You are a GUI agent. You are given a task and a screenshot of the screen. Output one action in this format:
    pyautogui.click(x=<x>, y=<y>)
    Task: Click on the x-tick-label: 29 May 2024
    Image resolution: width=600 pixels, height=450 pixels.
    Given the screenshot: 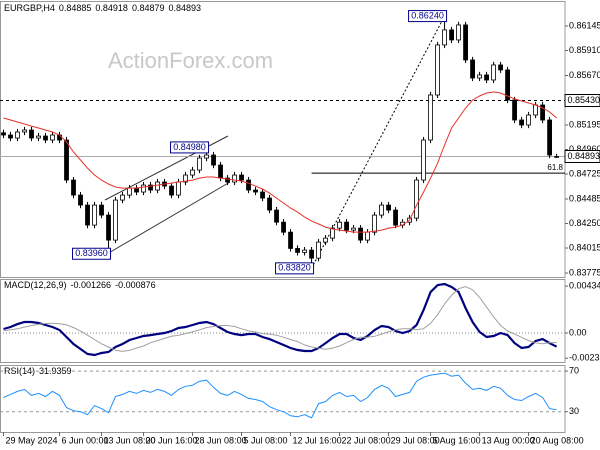 What is the action you would take?
    pyautogui.click(x=32, y=440)
    